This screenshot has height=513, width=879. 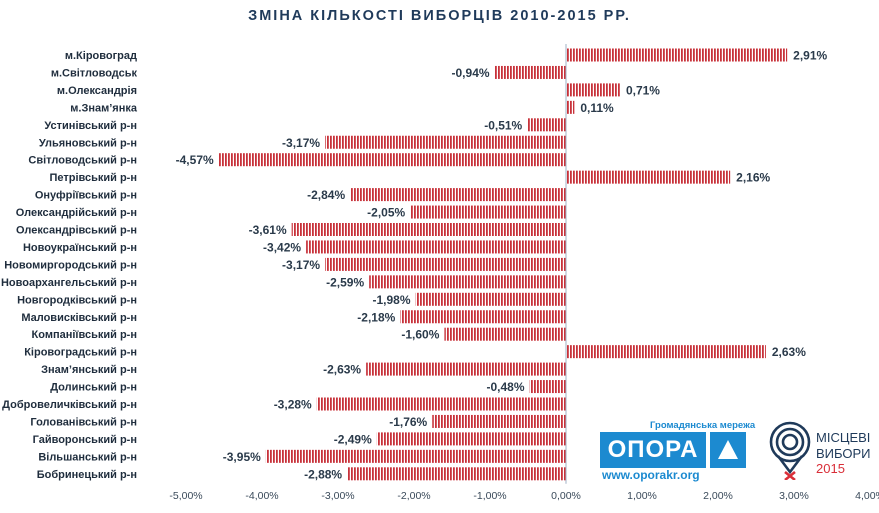 I want to click on value-label: -0,51%, so click(x=503, y=125).